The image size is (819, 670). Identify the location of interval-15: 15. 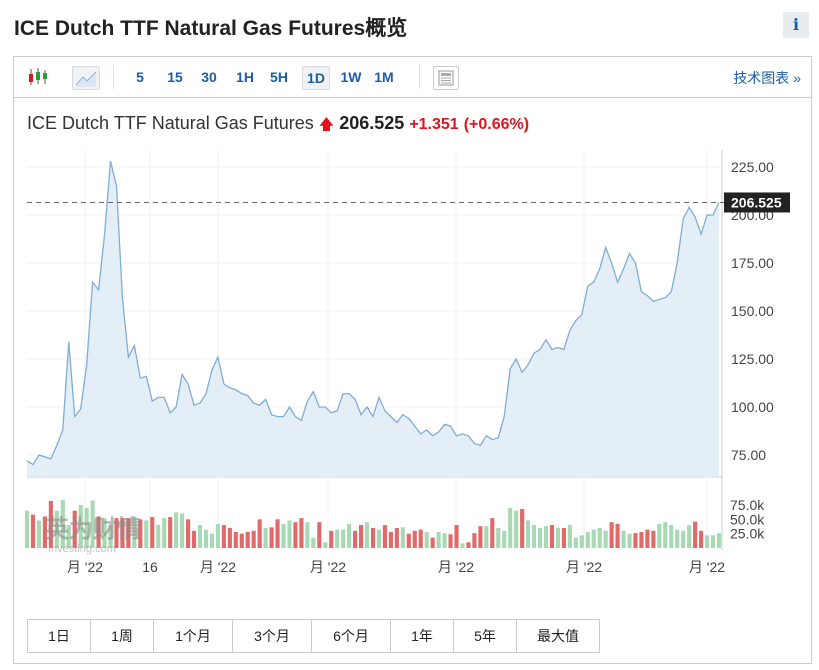
(175, 77).